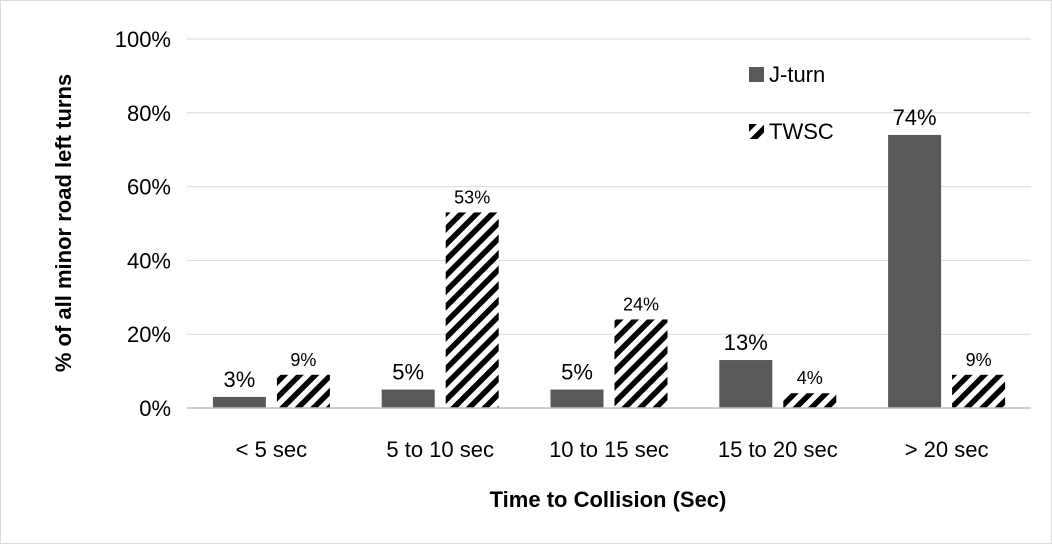 Image resolution: width=1052 pixels, height=544 pixels. I want to click on x-axis-title: Time to Collision (Sec), so click(608, 499).